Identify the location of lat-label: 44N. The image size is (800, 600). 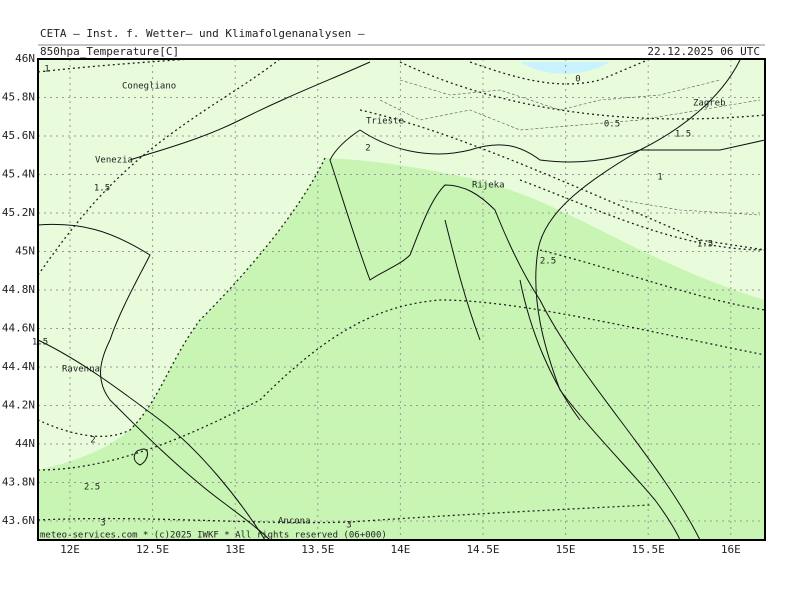
(25, 443).